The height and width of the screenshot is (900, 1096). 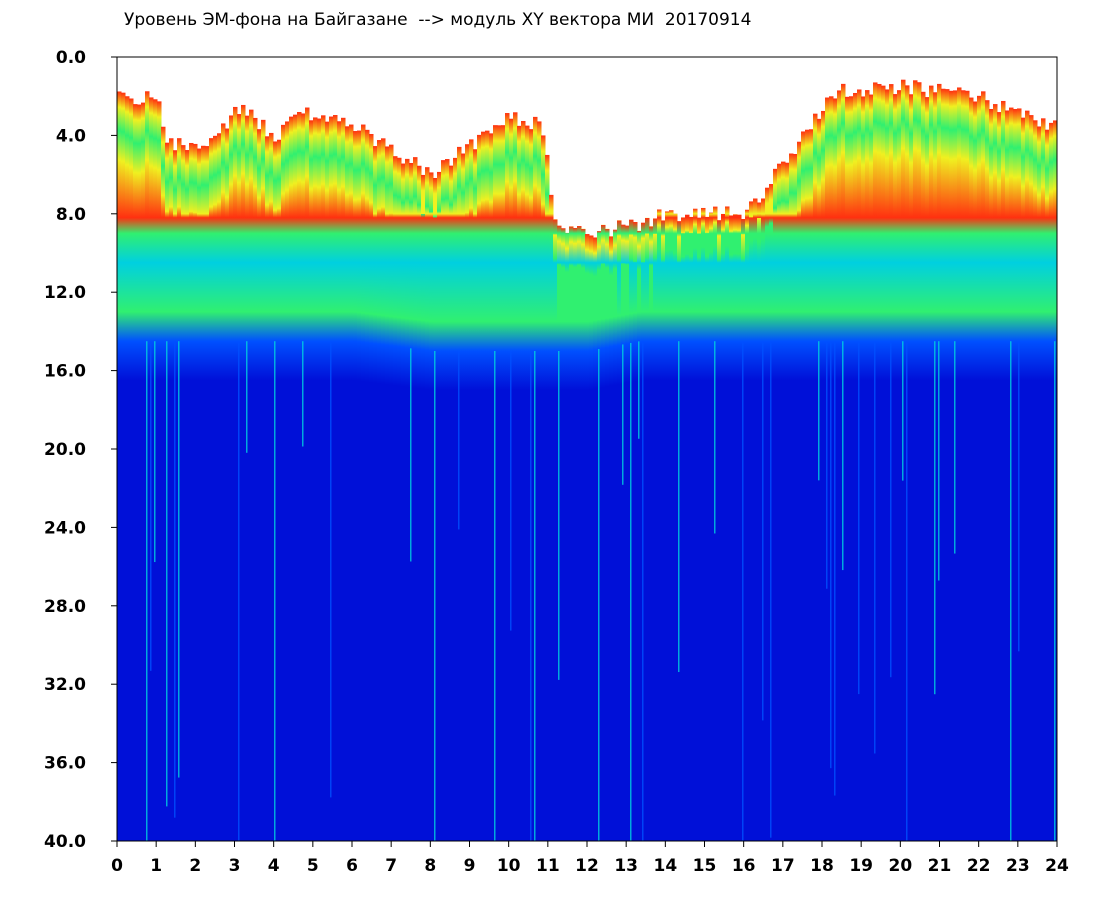 What do you see at coordinates (274, 866) in the screenshot?
I see `x-tick-label: 4` at bounding box center [274, 866].